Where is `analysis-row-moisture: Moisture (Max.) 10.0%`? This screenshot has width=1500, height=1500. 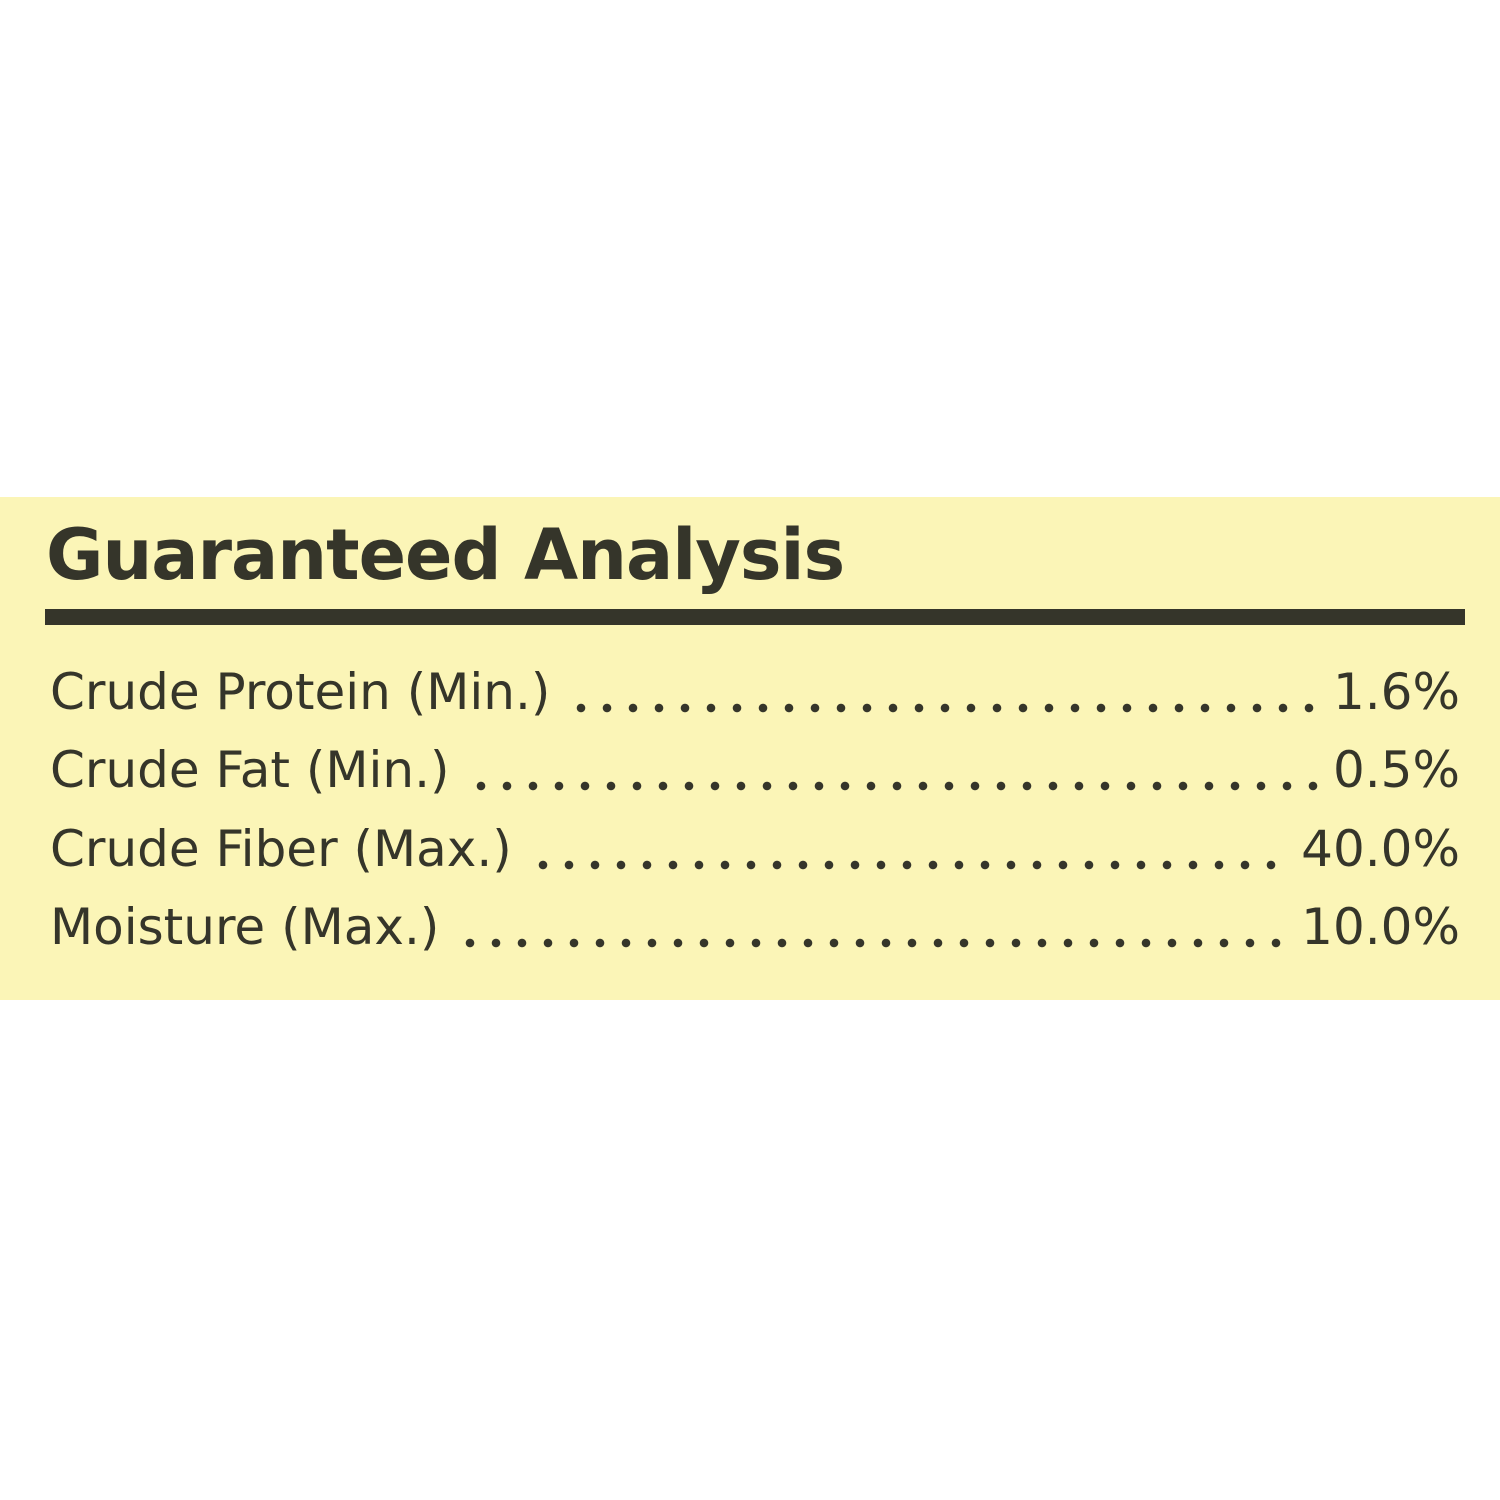 analysis-row-moisture: Moisture (Max.) 10.0% is located at coordinates (755, 923).